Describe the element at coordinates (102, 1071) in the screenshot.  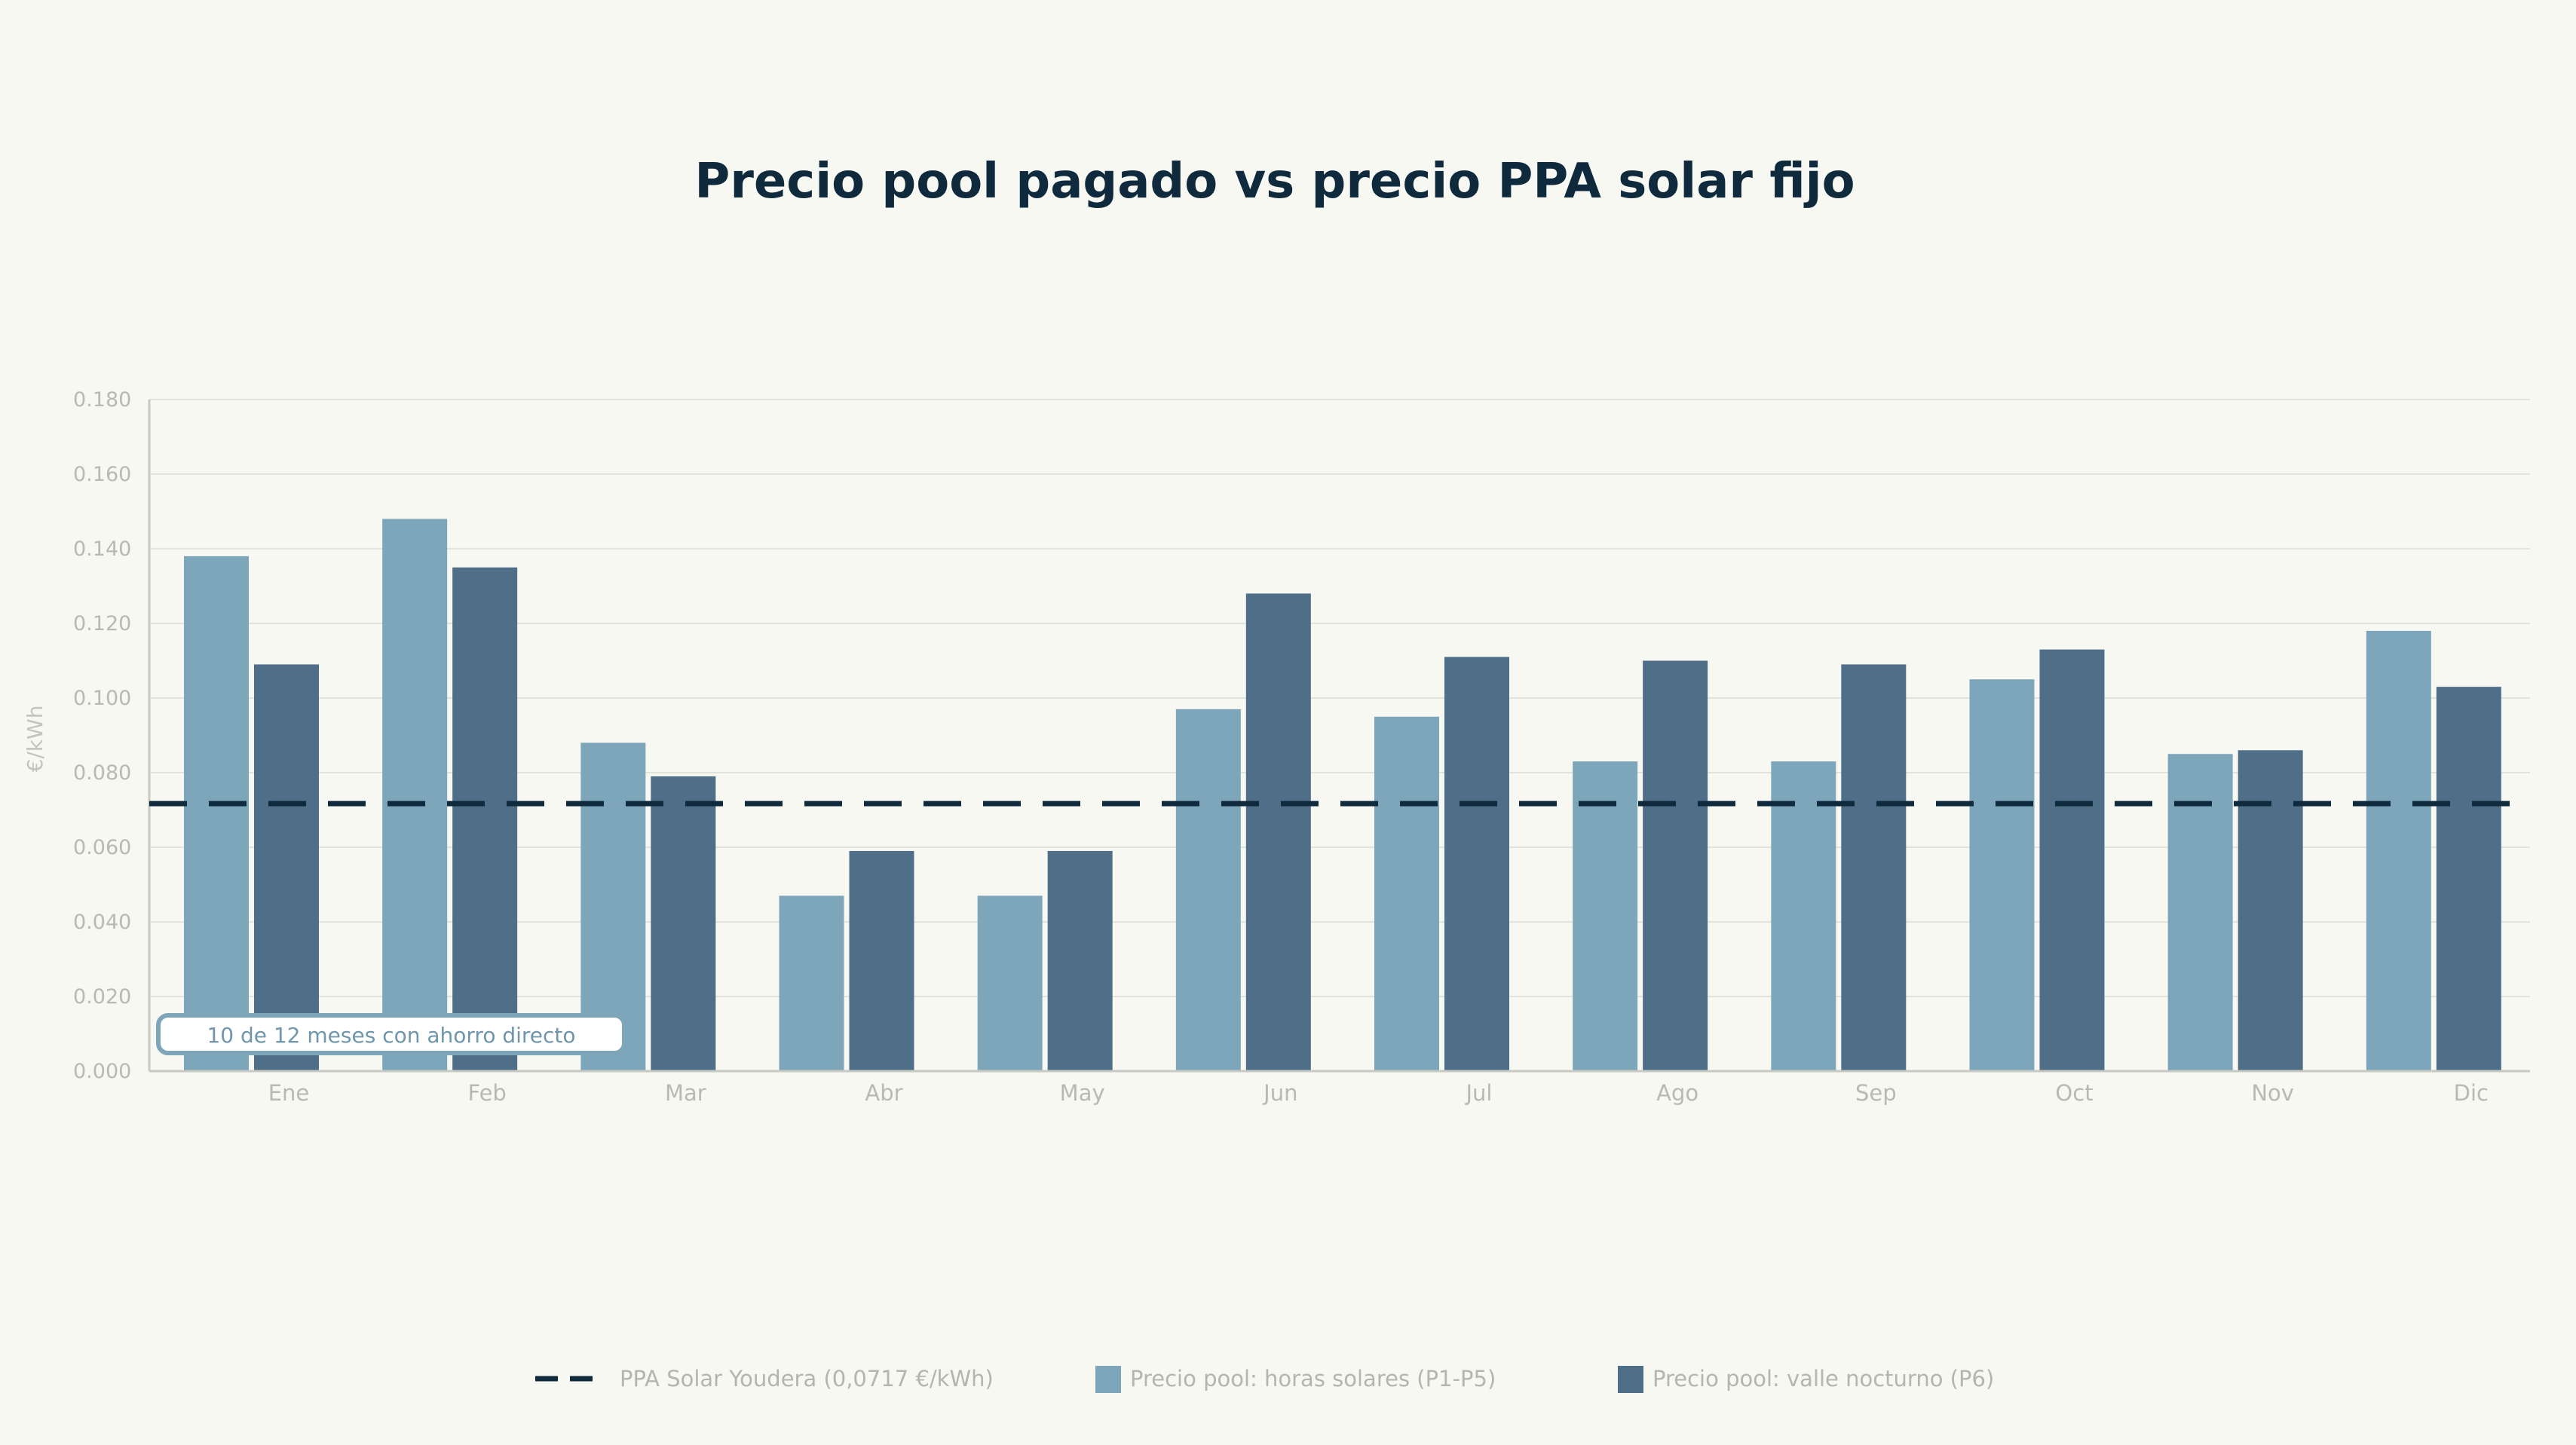
I see `y-tick-label: 0.000` at that location.